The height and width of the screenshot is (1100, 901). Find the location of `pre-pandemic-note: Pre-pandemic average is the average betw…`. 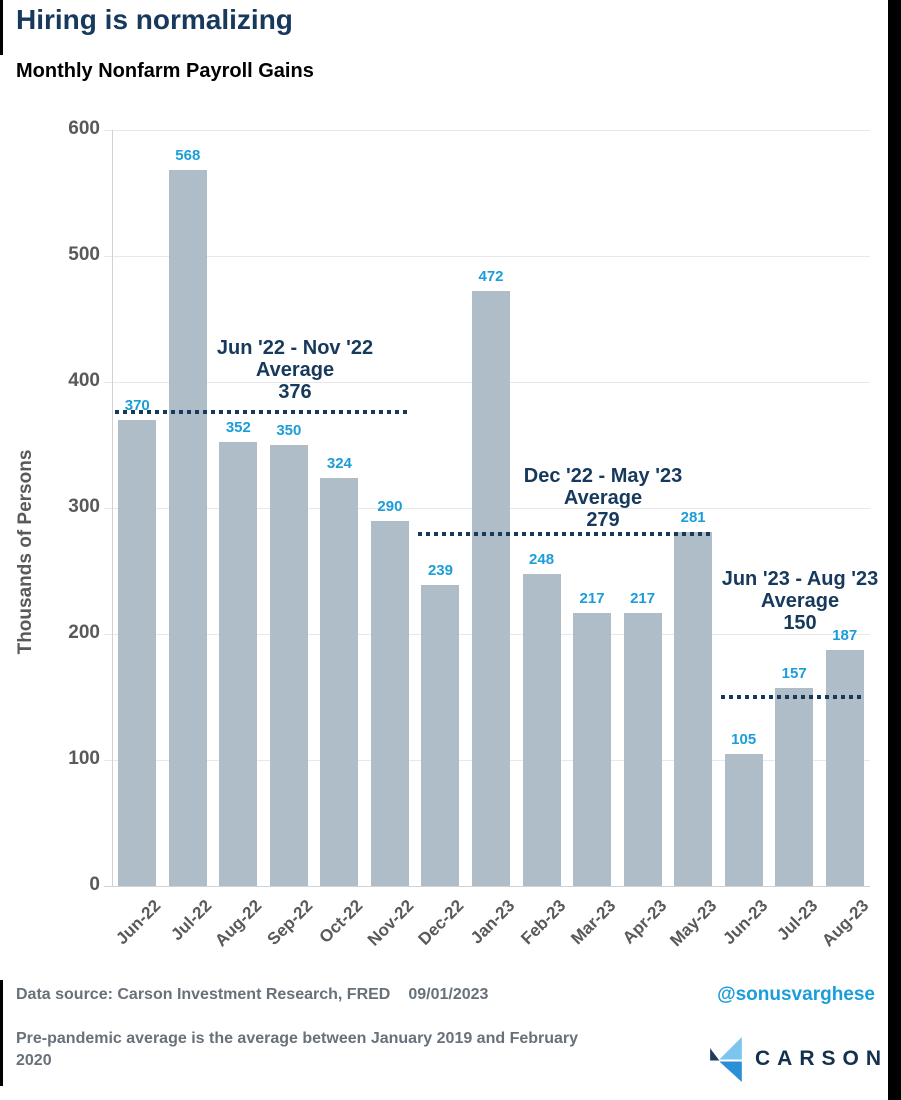

pre-pandemic-note: Pre-pandemic average is the average betw… is located at coordinates (297, 1049).